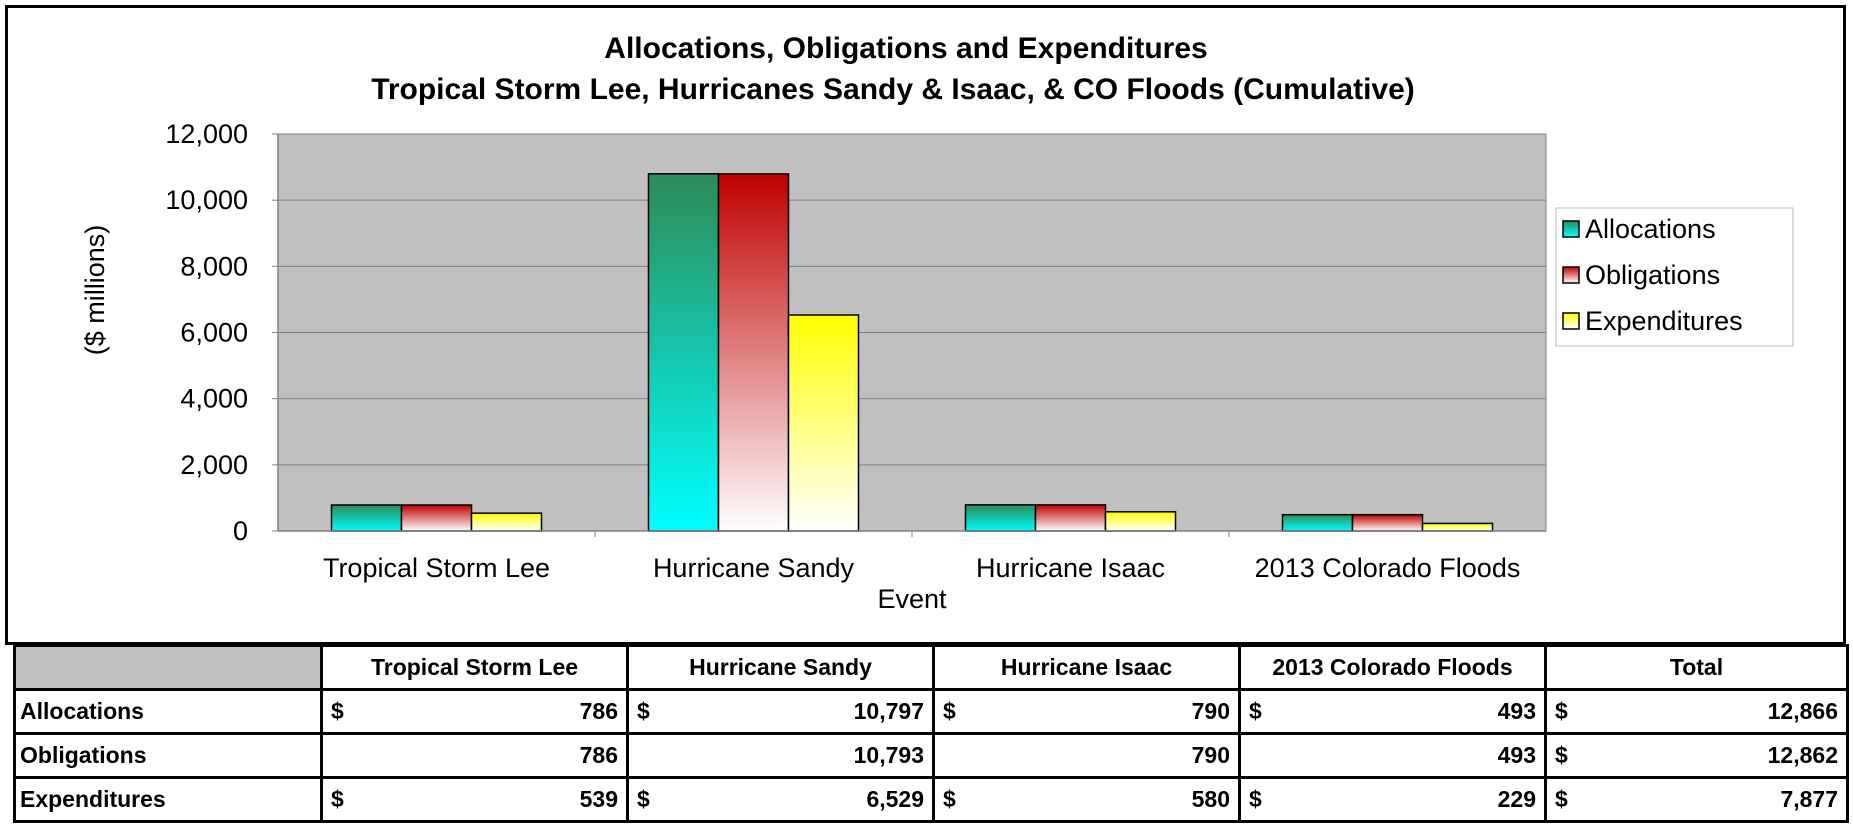 The height and width of the screenshot is (835, 1853). I want to click on y-tick-label: 6,000, so click(214, 333).